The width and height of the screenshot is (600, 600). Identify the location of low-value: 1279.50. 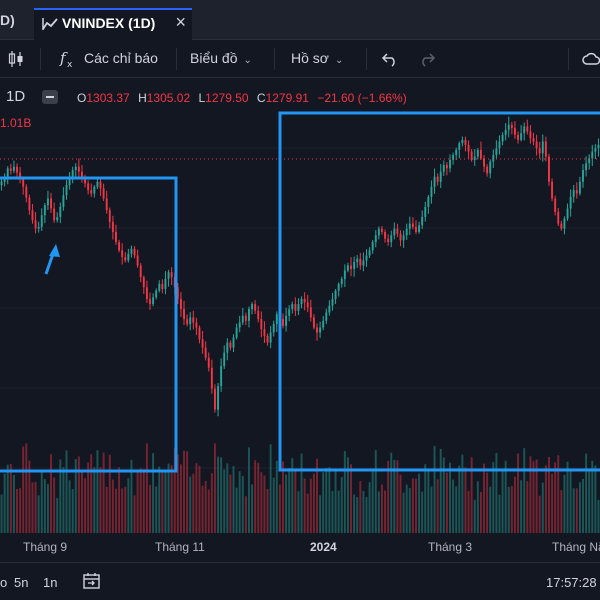
(227, 98).